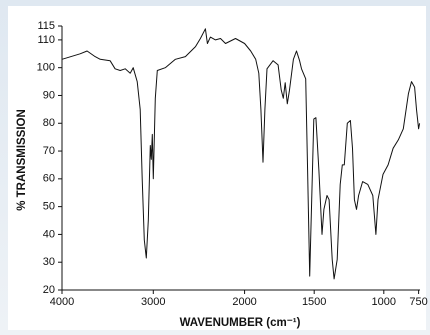 This screenshot has width=430, height=335. What do you see at coordinates (49, 290) in the screenshot?
I see `y-tick-label: 20` at bounding box center [49, 290].